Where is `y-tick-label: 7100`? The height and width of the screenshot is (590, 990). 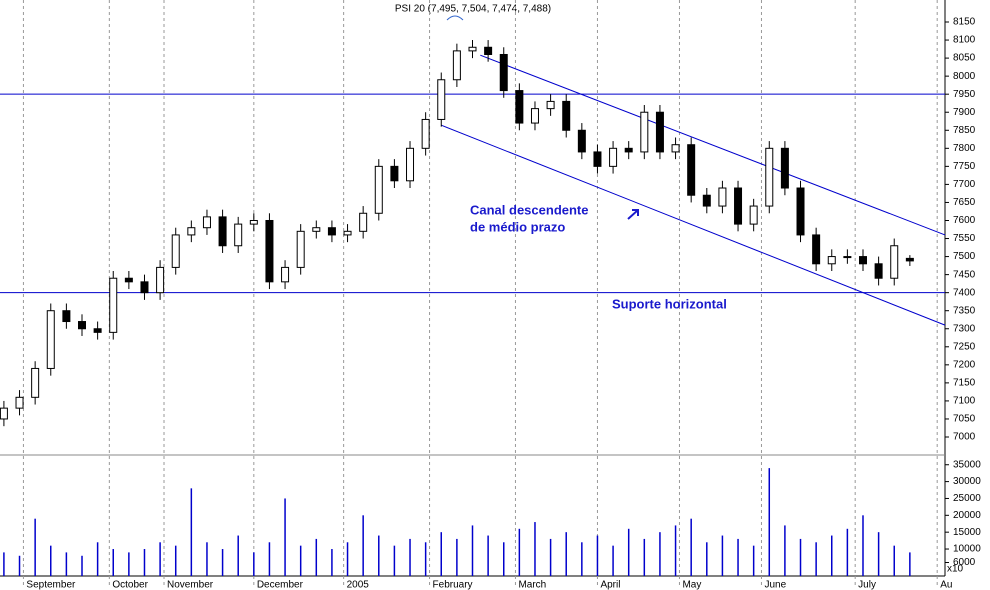 y-tick-label: 7100 is located at coordinates (964, 401).